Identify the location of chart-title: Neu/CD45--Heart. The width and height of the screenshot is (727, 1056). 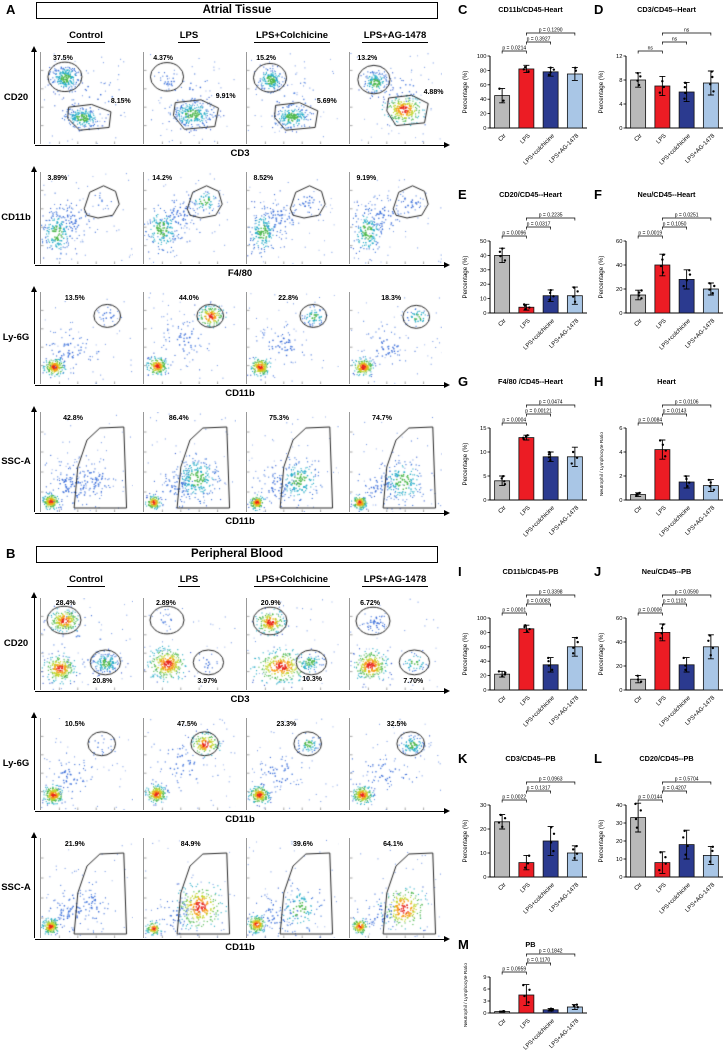
(666, 194).